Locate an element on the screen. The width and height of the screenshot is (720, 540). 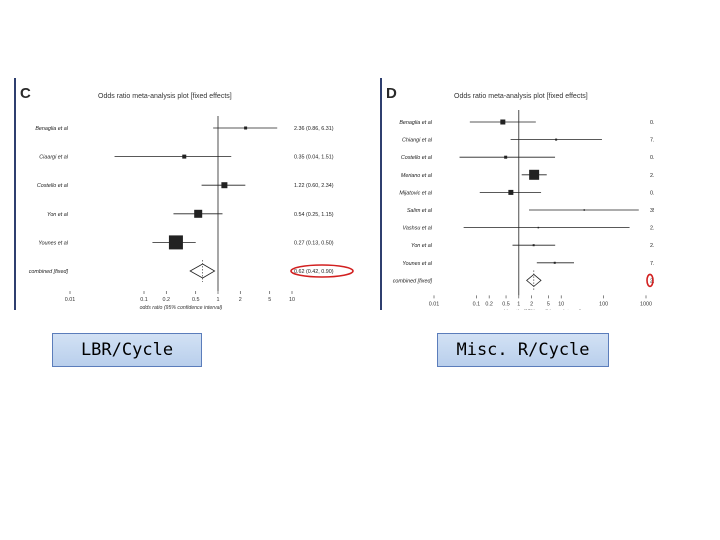
study-label: Chiangi et al is located at coordinates (417, 141).